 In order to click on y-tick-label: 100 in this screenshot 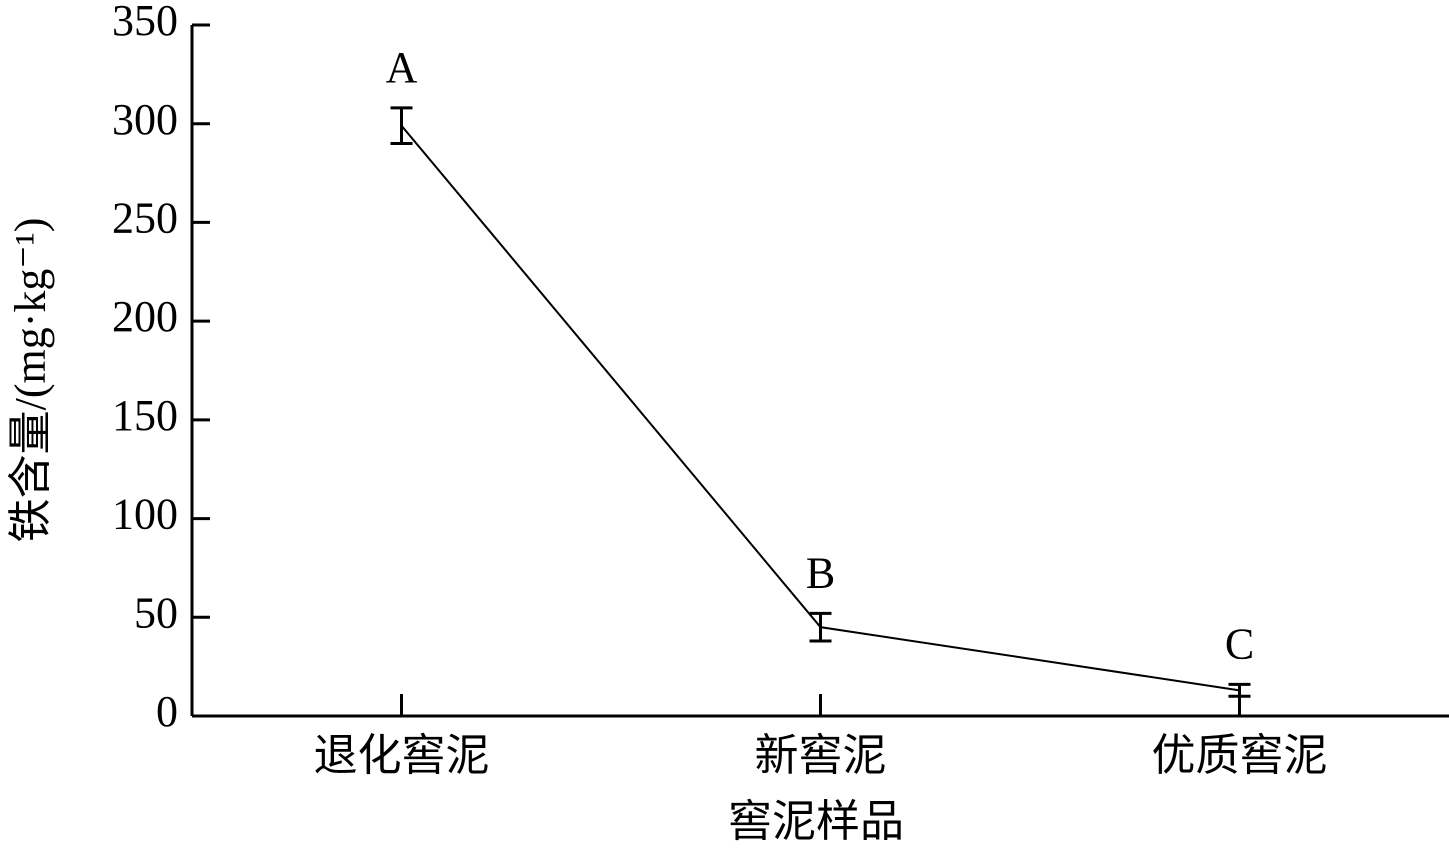, I will do `click(145, 514)`.